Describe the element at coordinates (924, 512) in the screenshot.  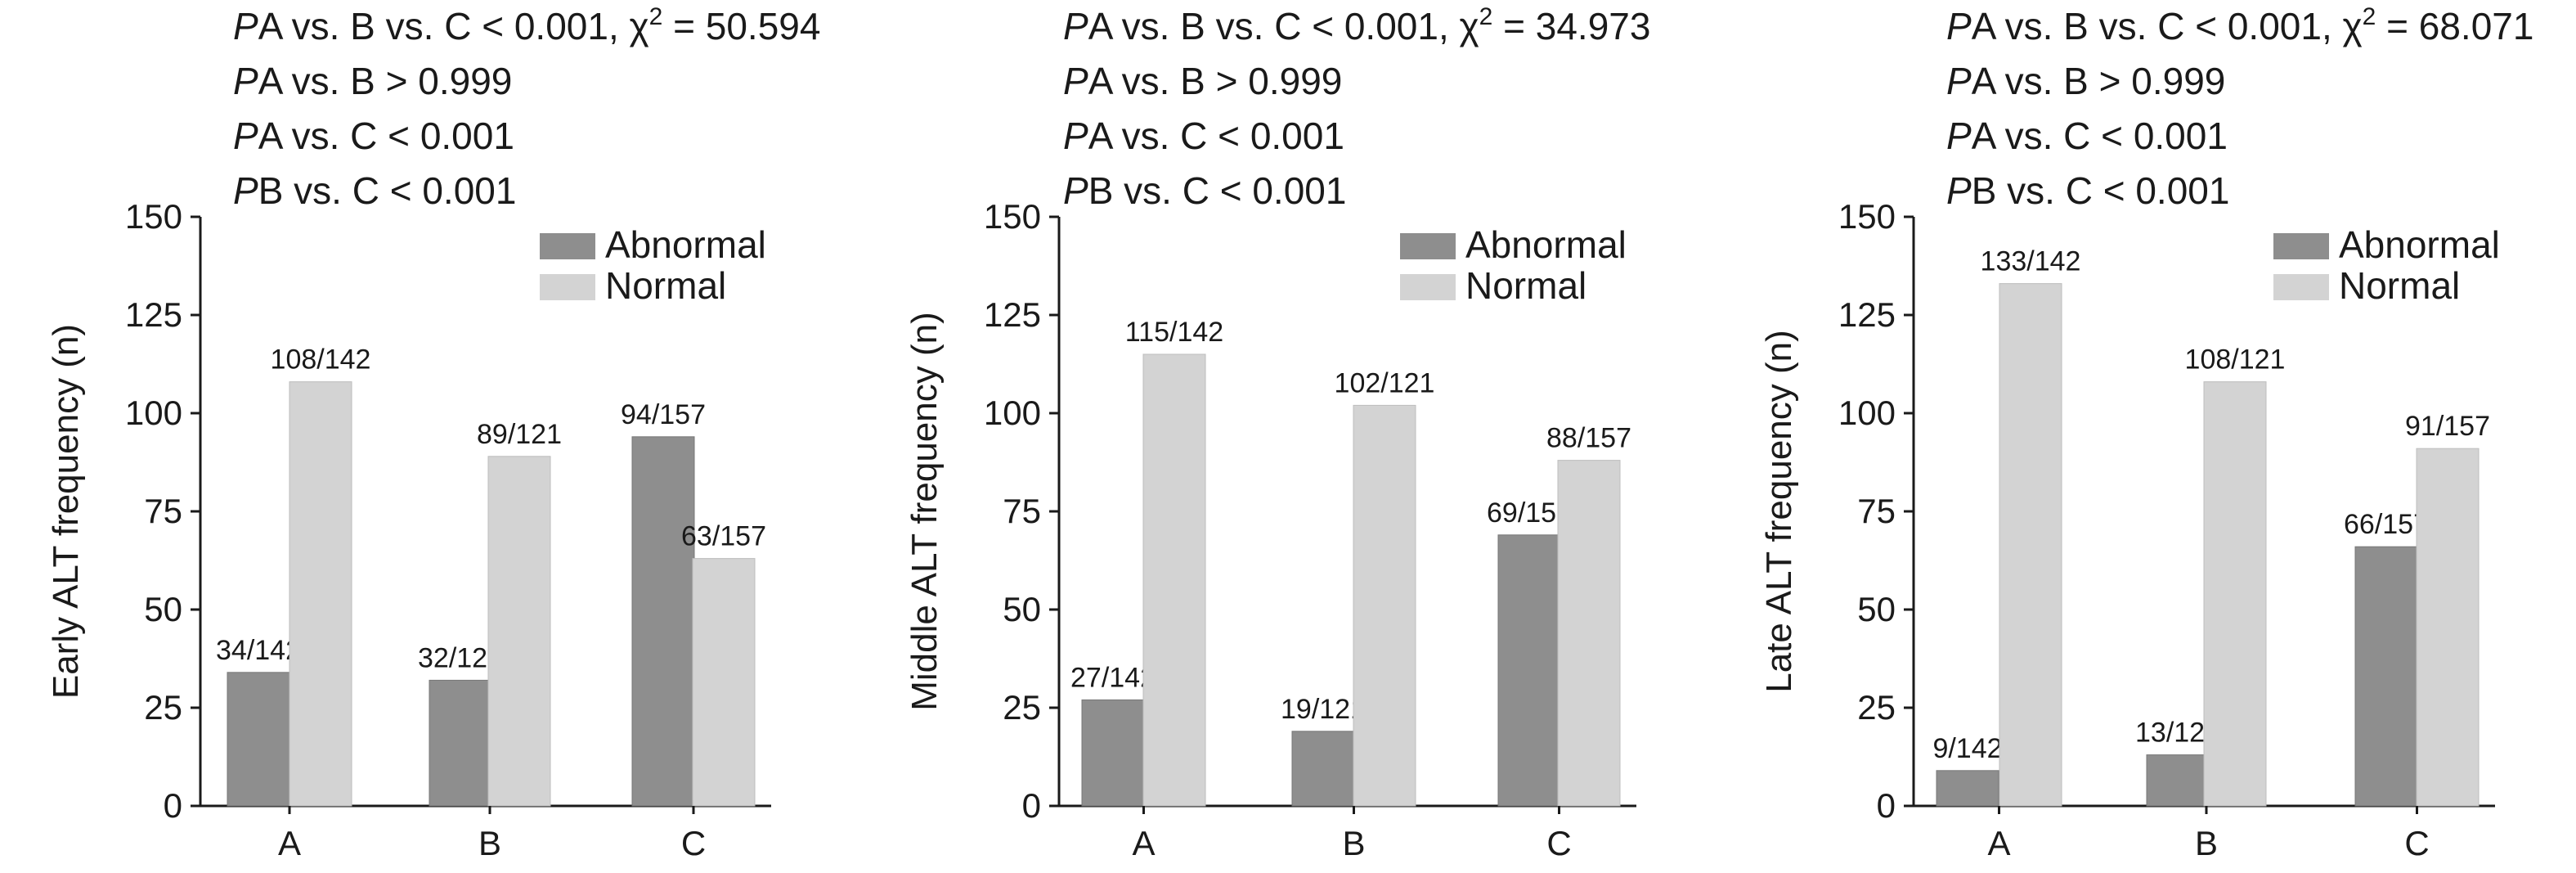
I see `y-axis-title: Middle ALT frequency (n)` at that location.